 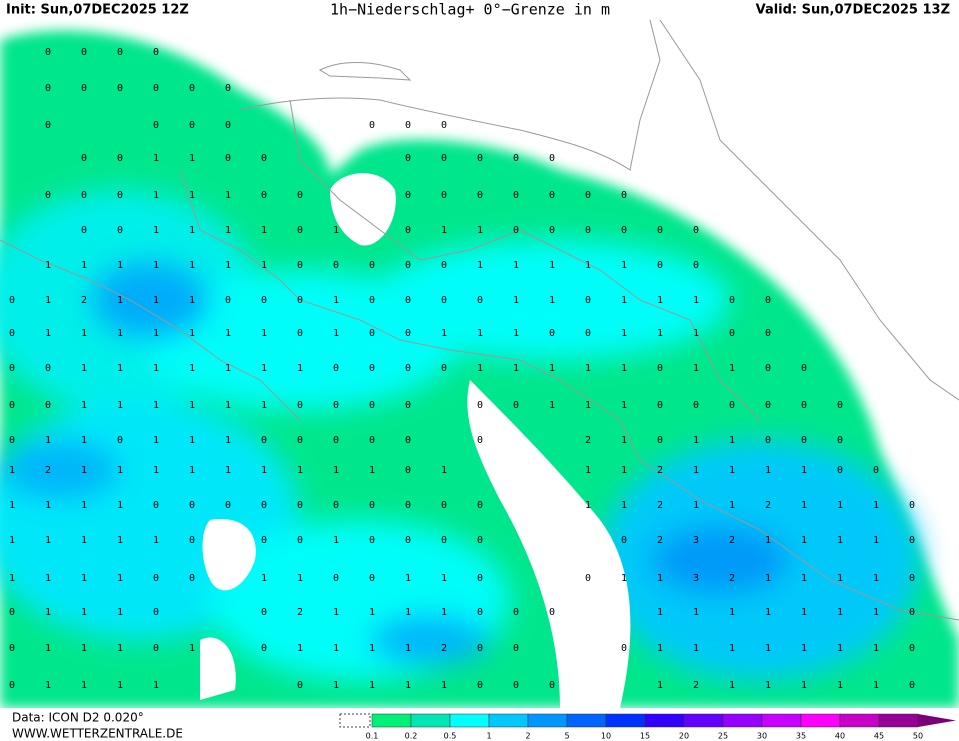 I want to click on grid-value: 3, so click(x=696, y=578).